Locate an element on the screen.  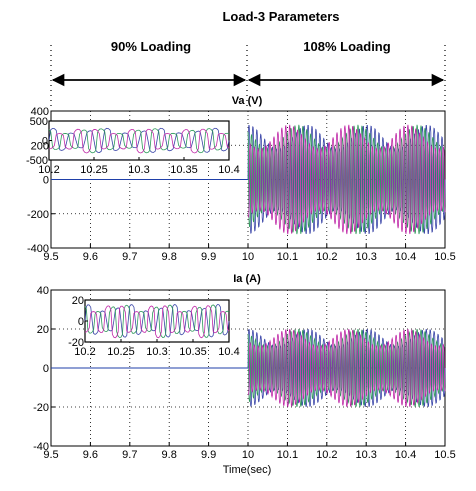
plot2-y-tick-label-0: 40 is located at coordinates (43, 291).